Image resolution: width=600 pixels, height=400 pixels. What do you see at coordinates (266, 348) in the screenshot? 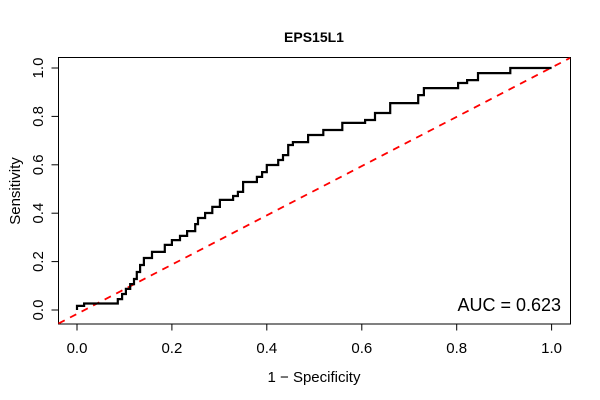
I see `x-tick-label-2: 0.4` at bounding box center [266, 348].